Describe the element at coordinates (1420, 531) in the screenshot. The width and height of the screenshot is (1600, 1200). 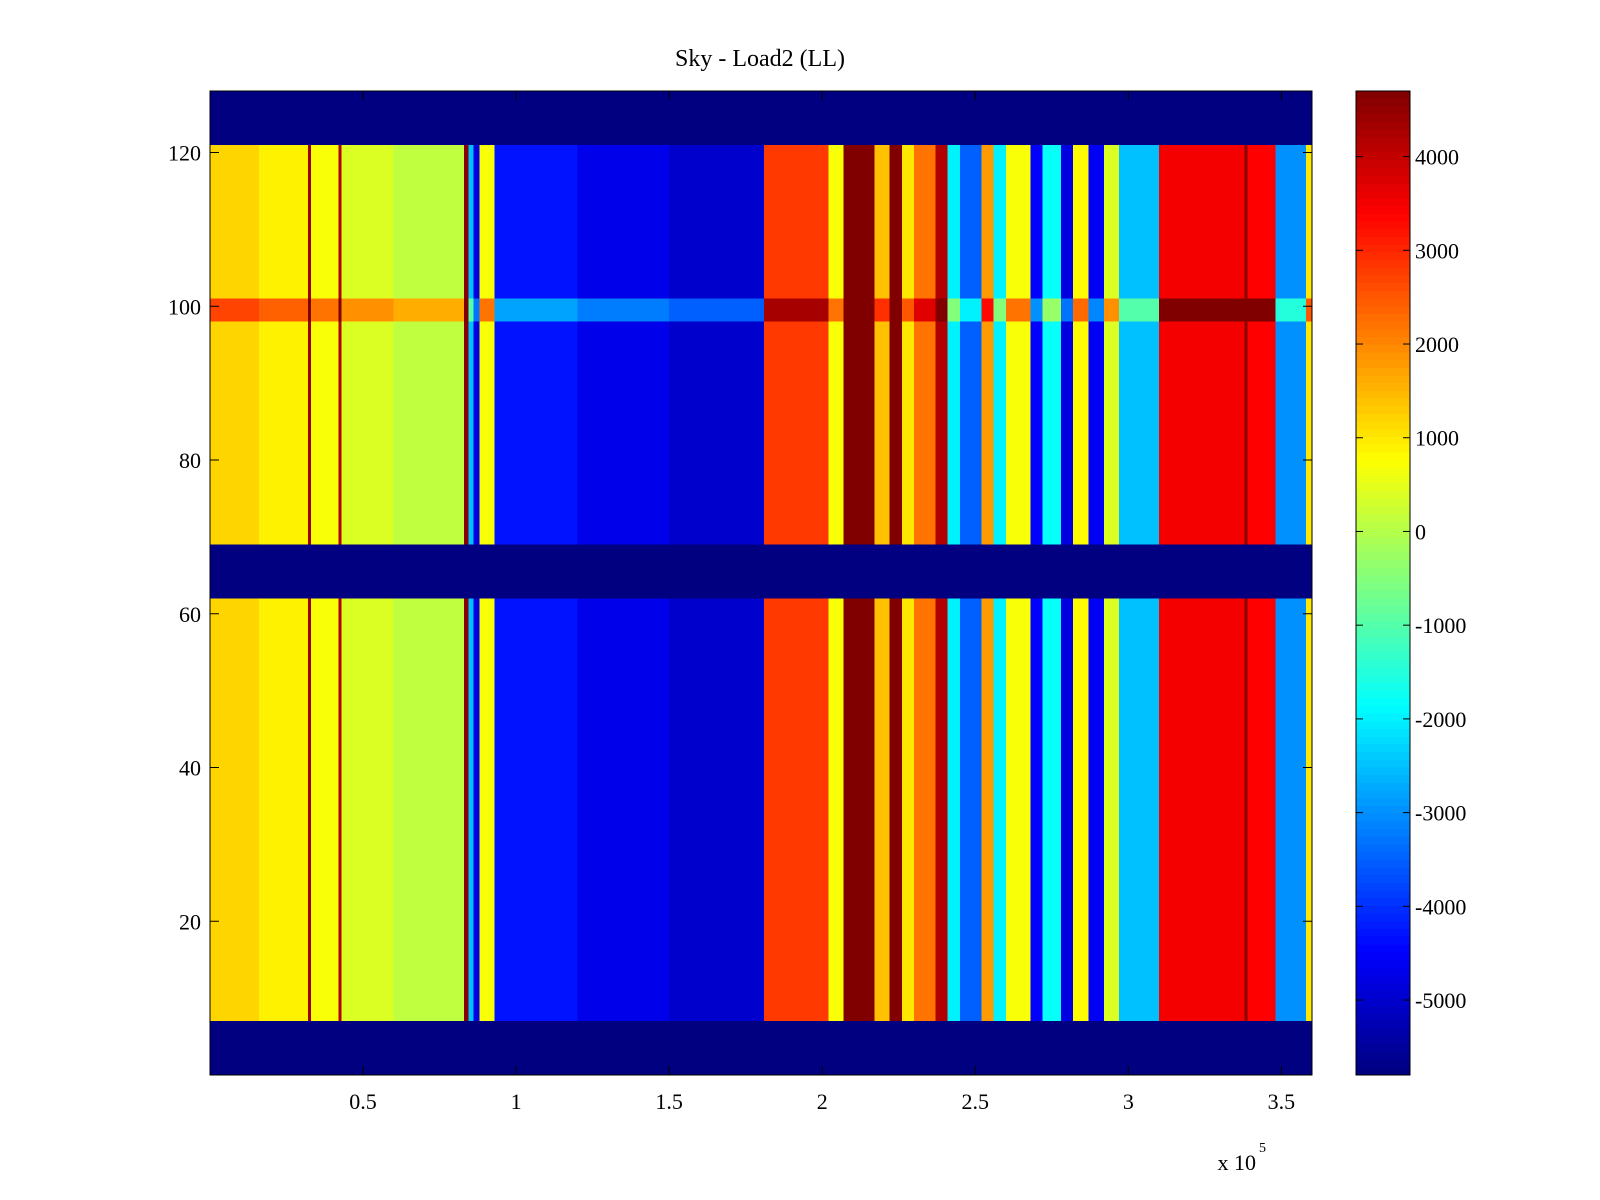
I see `colorbar-tick-label: 0` at that location.